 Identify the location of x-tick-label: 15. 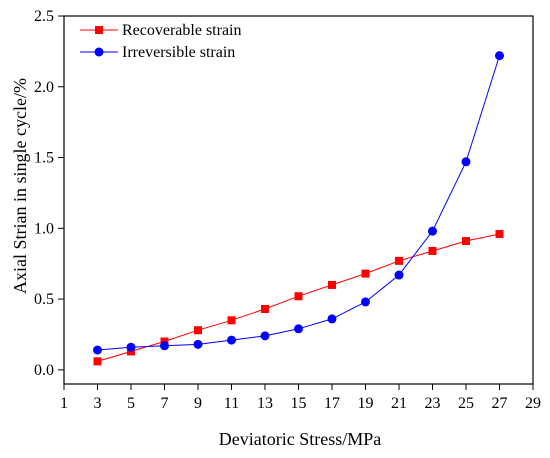
(299, 403).